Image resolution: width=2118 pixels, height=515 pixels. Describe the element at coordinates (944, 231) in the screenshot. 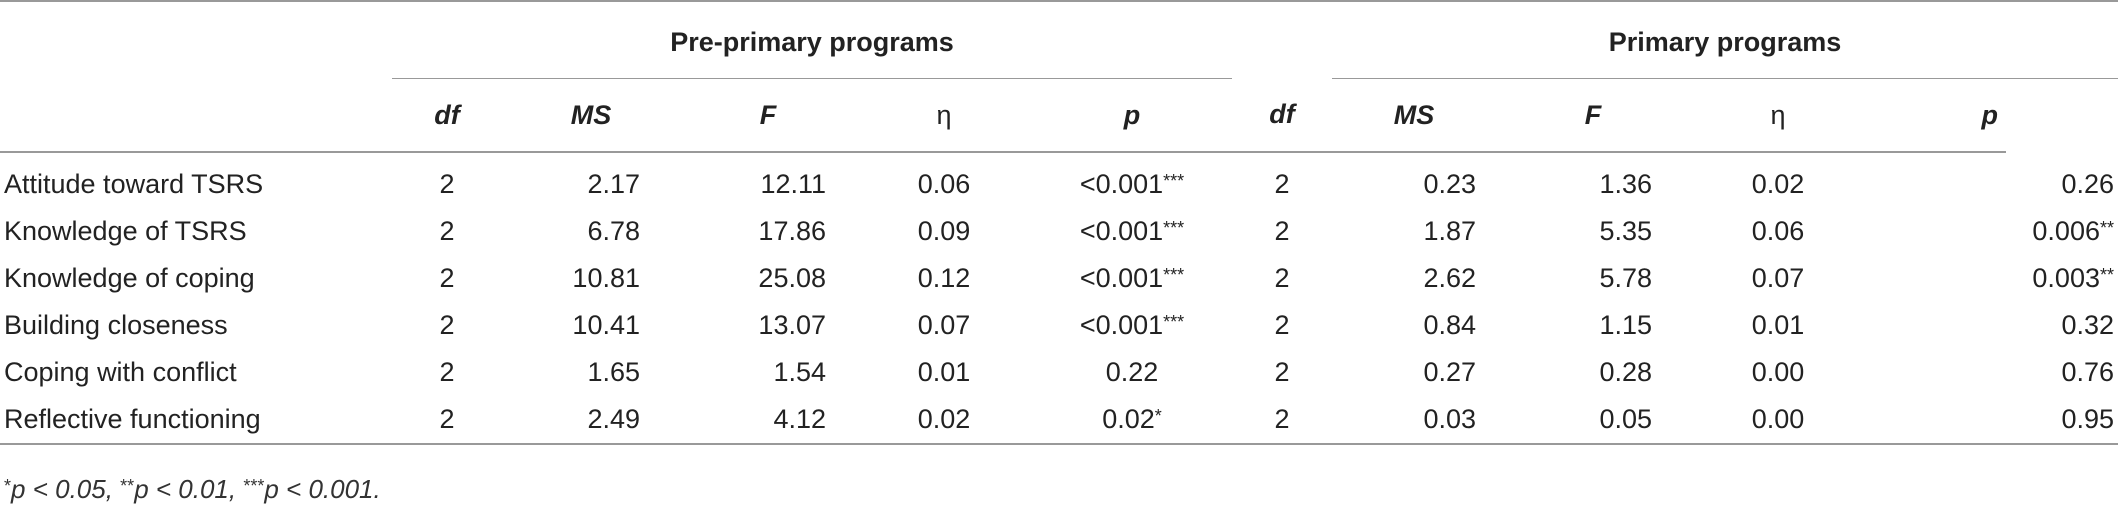

I see `cell-pre-eta: 0.09` at that location.